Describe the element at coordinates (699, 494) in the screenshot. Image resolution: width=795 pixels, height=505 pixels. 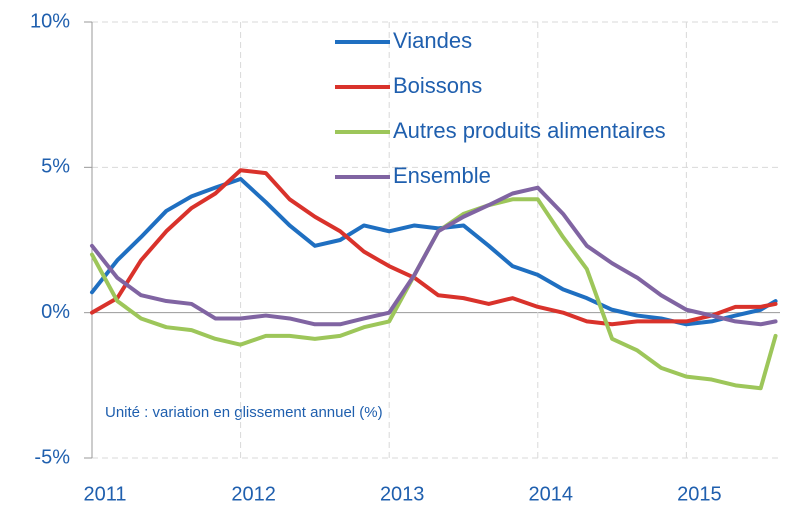
I see `x-tick-label: 2015` at that location.